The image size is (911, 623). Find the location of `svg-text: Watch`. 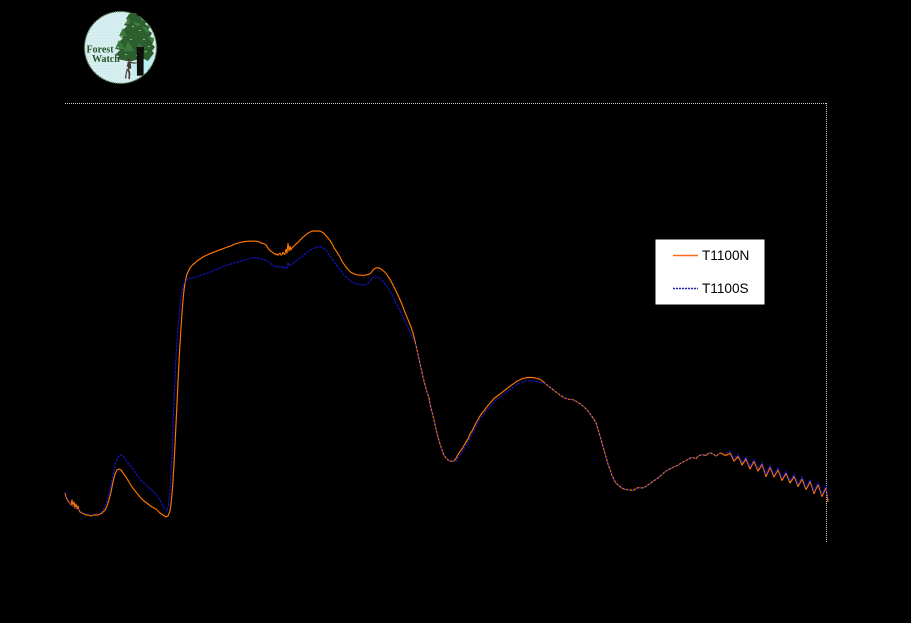

svg-text: Watch is located at coordinates (106, 59).